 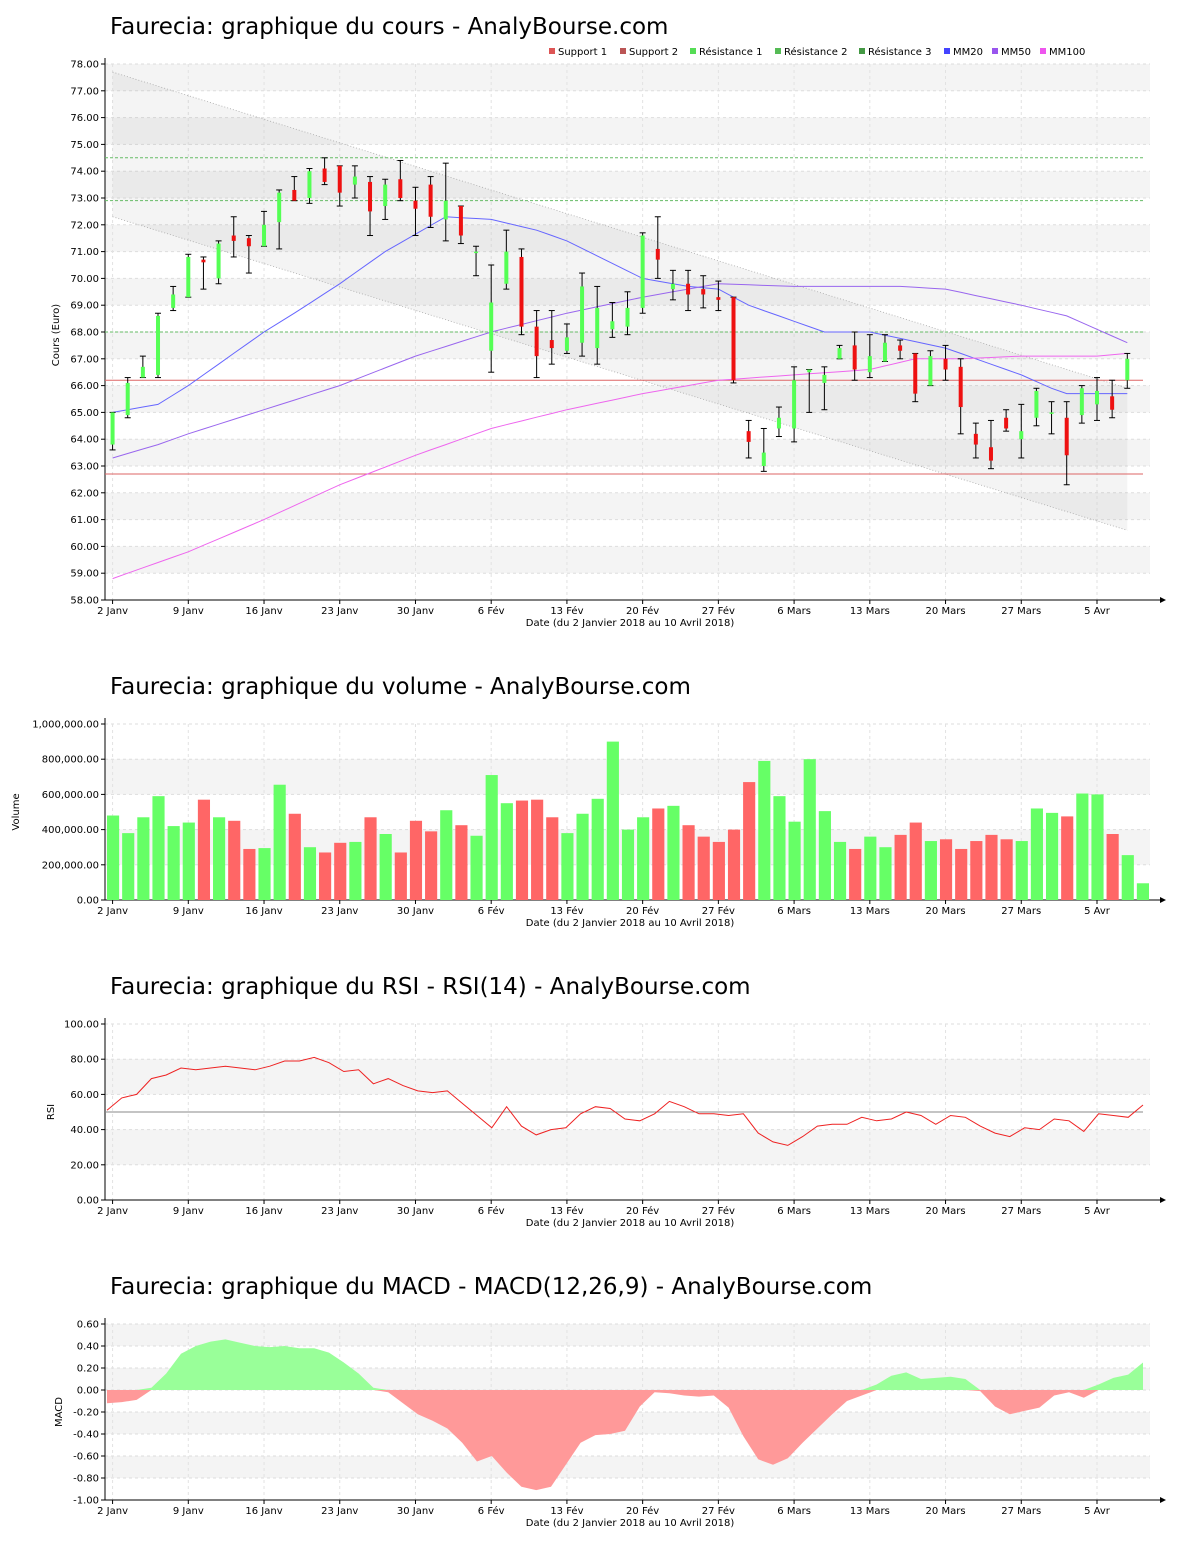 What do you see at coordinates (718, 1511) in the screenshot?
I see `macd-x-tick-label: 27 Fév` at bounding box center [718, 1511].